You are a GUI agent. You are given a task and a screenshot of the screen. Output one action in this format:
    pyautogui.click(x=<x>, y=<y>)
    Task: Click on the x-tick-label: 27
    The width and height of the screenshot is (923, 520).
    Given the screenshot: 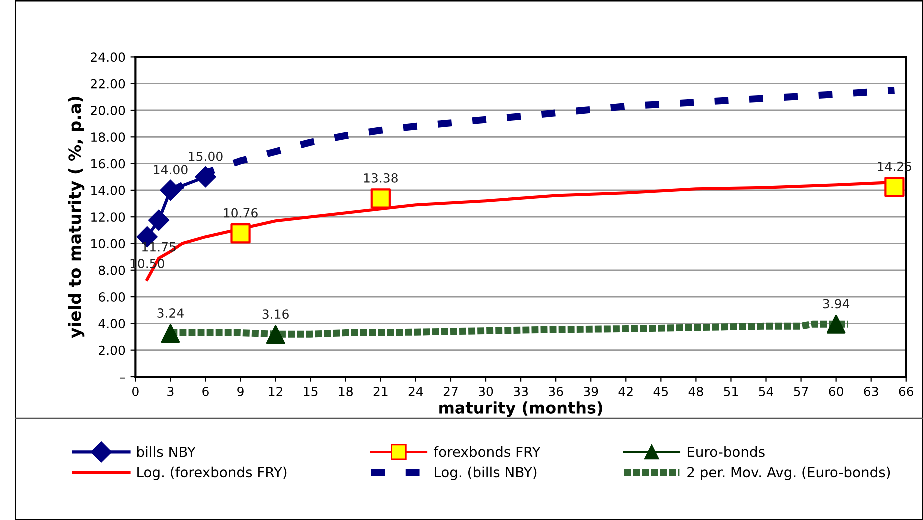 What is the action you would take?
    pyautogui.click(x=451, y=391)
    